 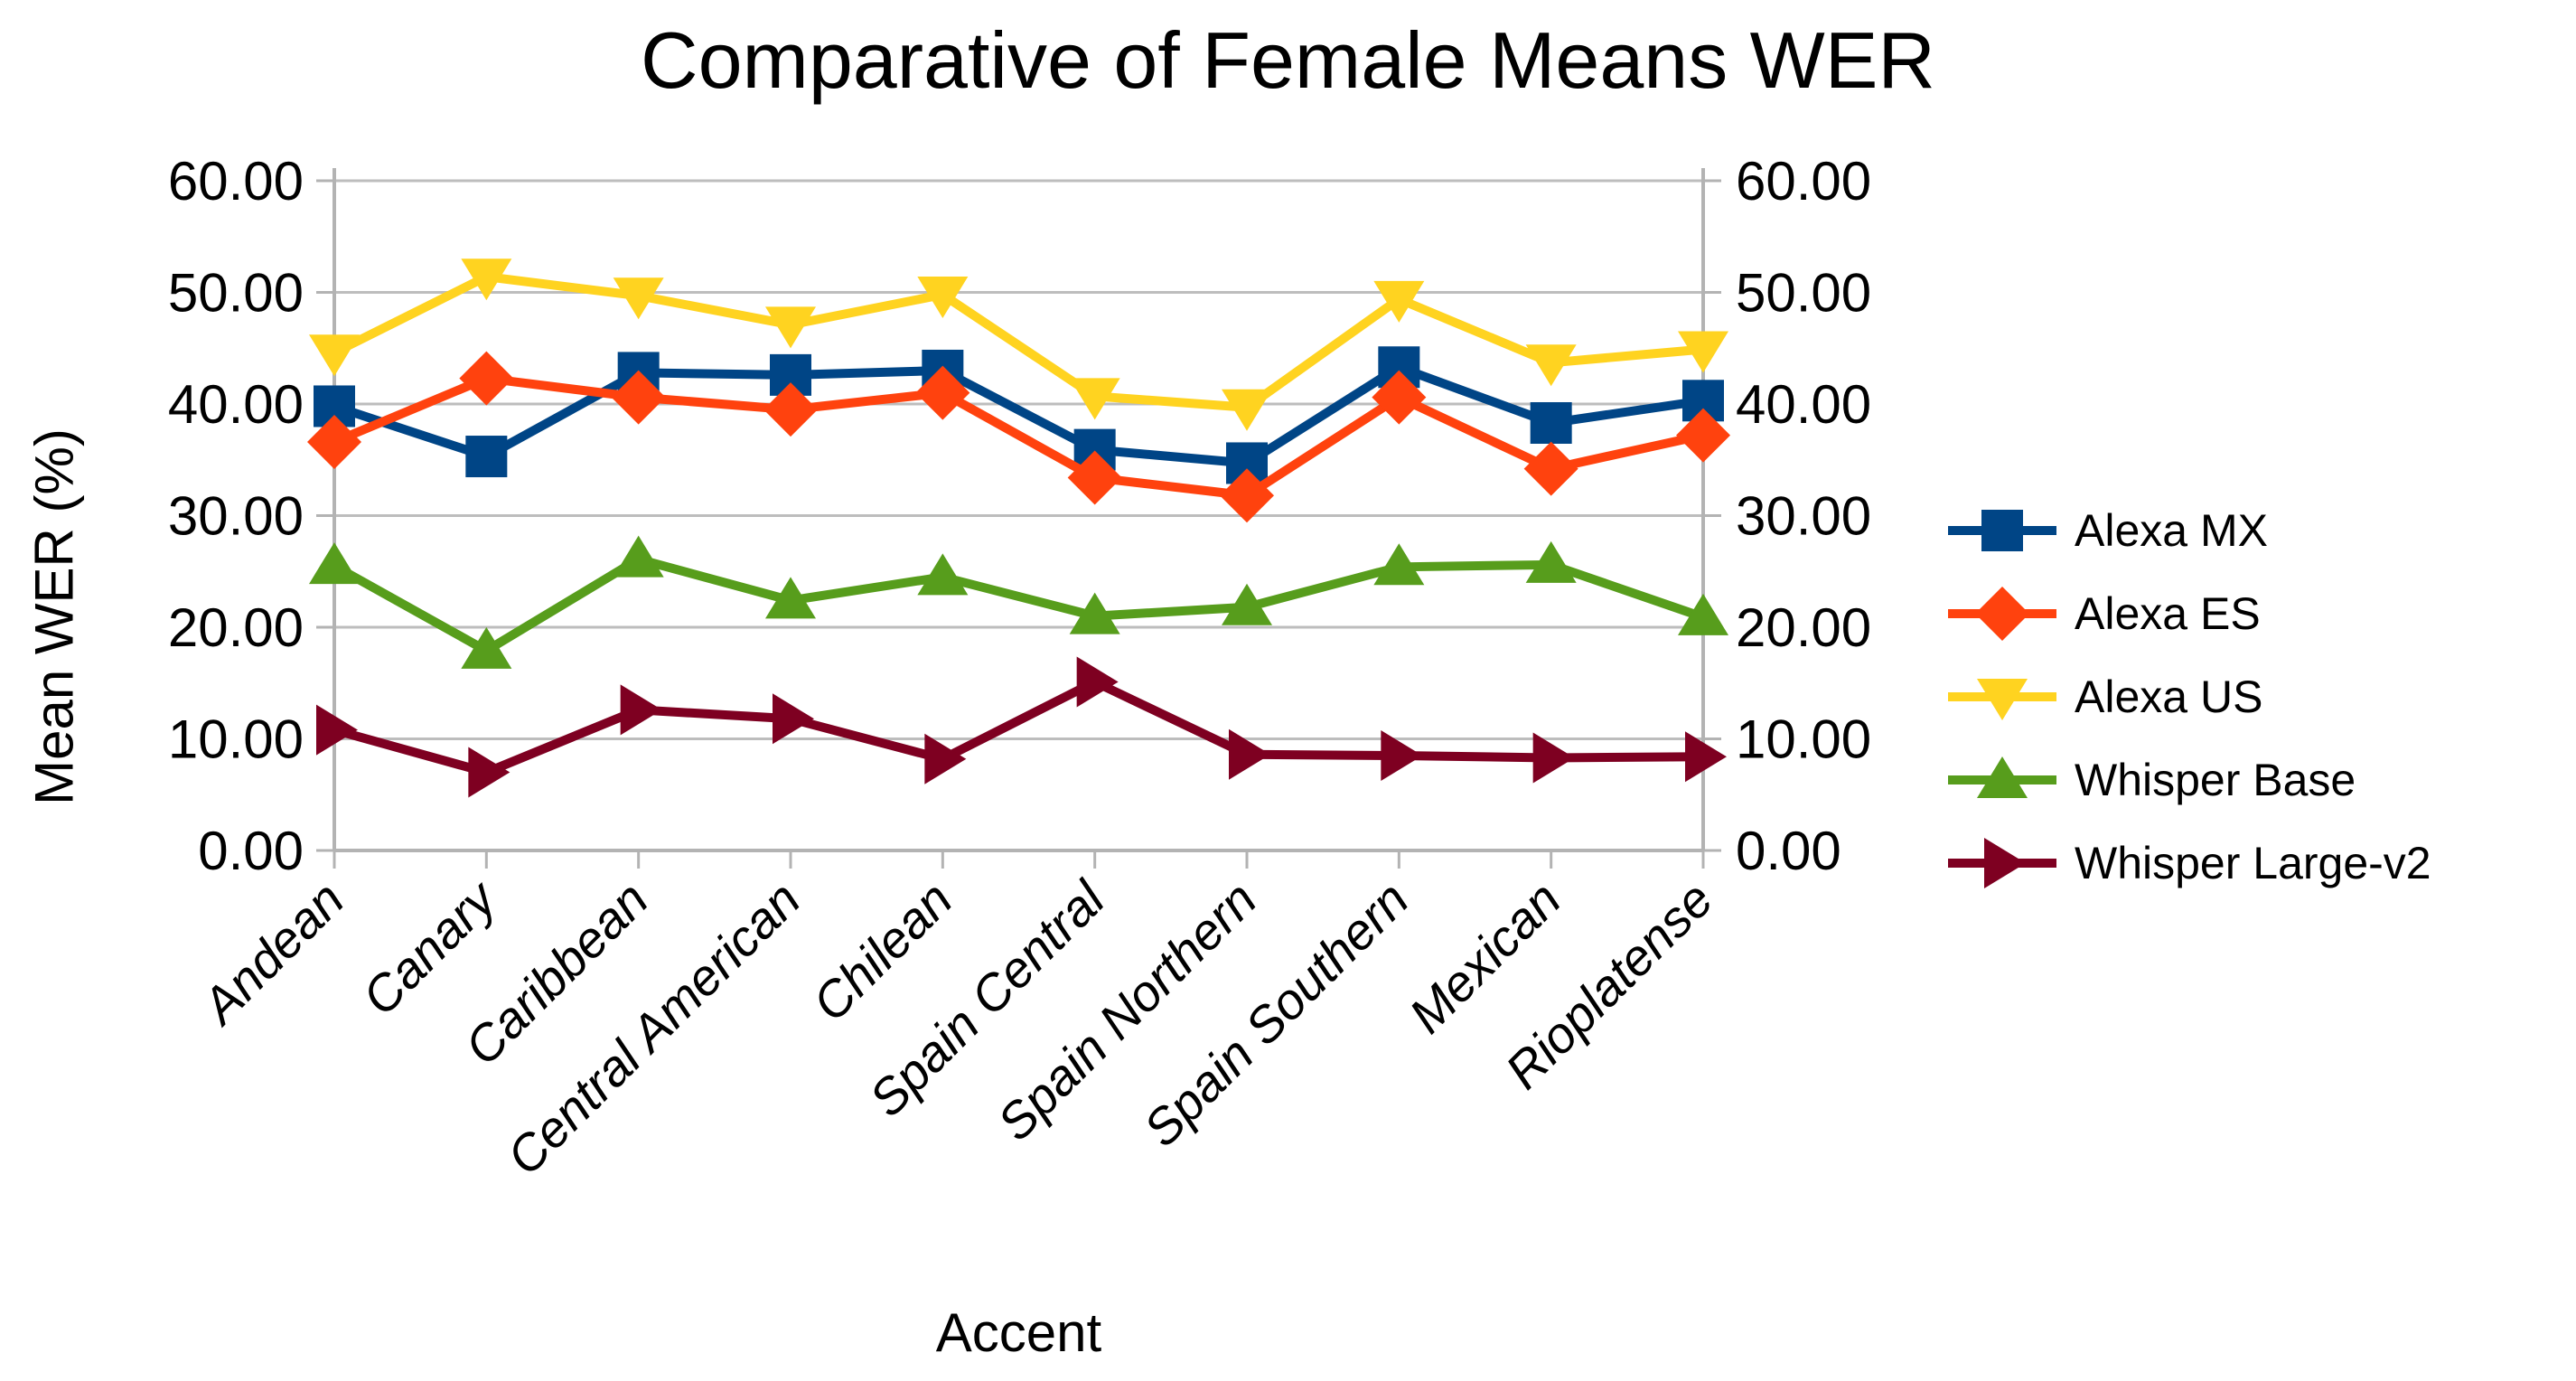 I want to click on legend-marker-alexa-mx, so click(x=2002, y=530).